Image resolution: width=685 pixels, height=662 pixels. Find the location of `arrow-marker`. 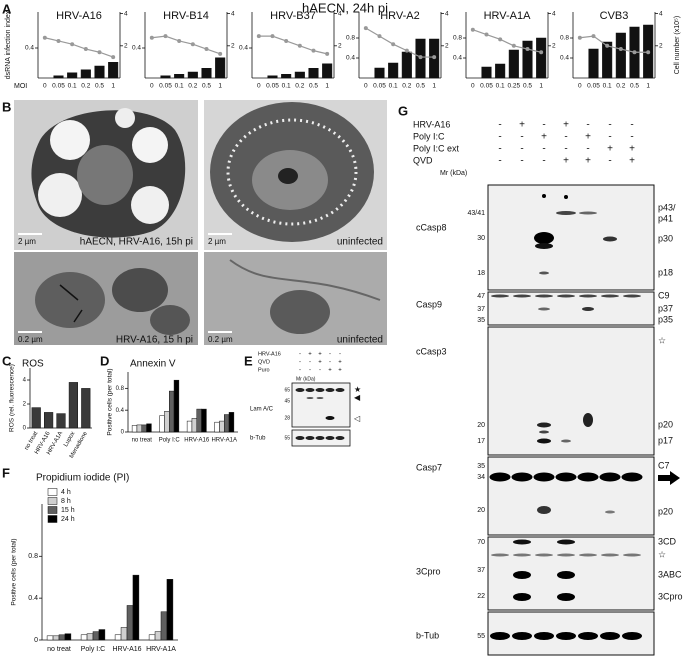

arrow-marker is located at coordinates (669, 478).